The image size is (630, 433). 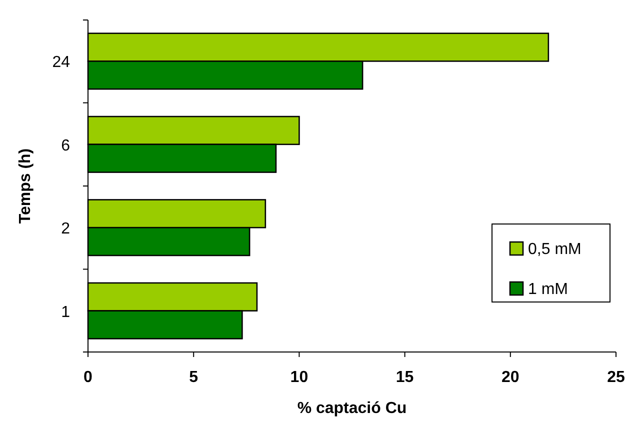 What do you see at coordinates (299, 377) in the screenshot?
I see `x-tick-label: 10` at bounding box center [299, 377].